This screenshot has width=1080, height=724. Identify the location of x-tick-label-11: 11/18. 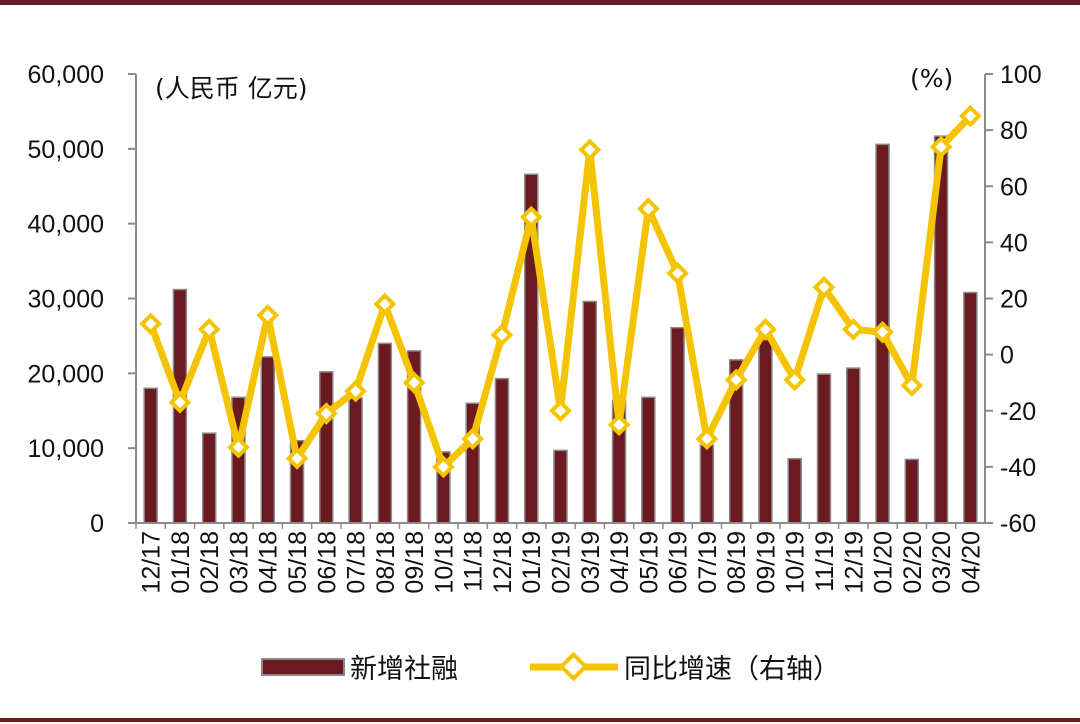
(474, 561).